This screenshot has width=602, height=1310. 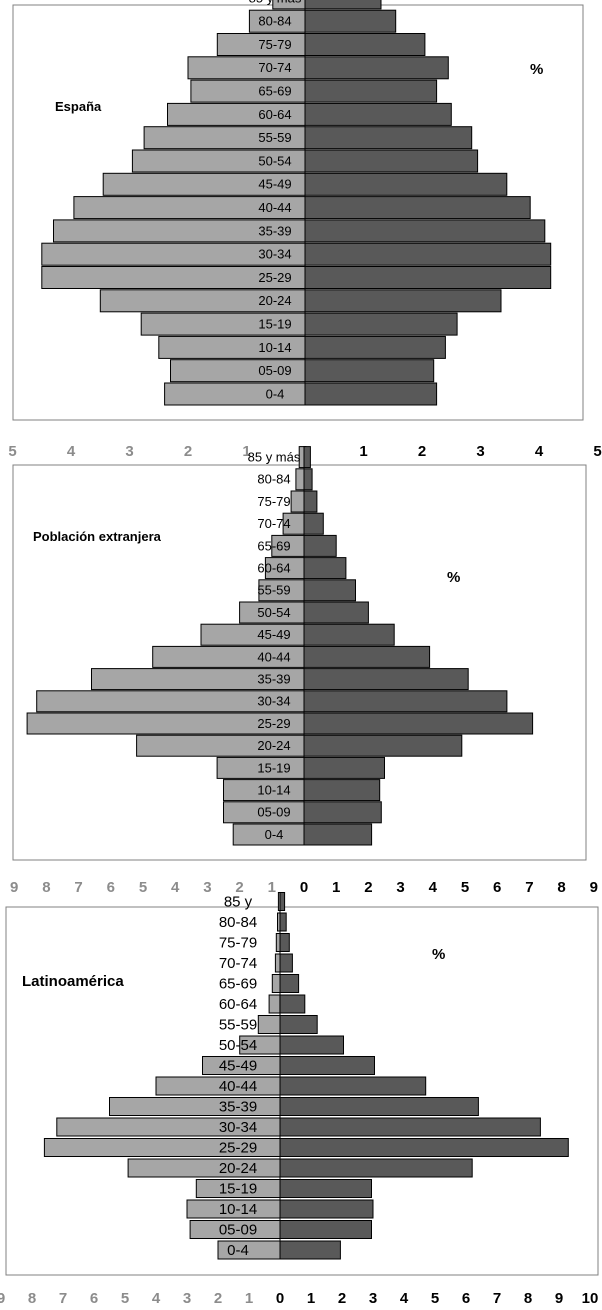 I want to click on age-group-label: 15-19, so click(x=238, y=1188).